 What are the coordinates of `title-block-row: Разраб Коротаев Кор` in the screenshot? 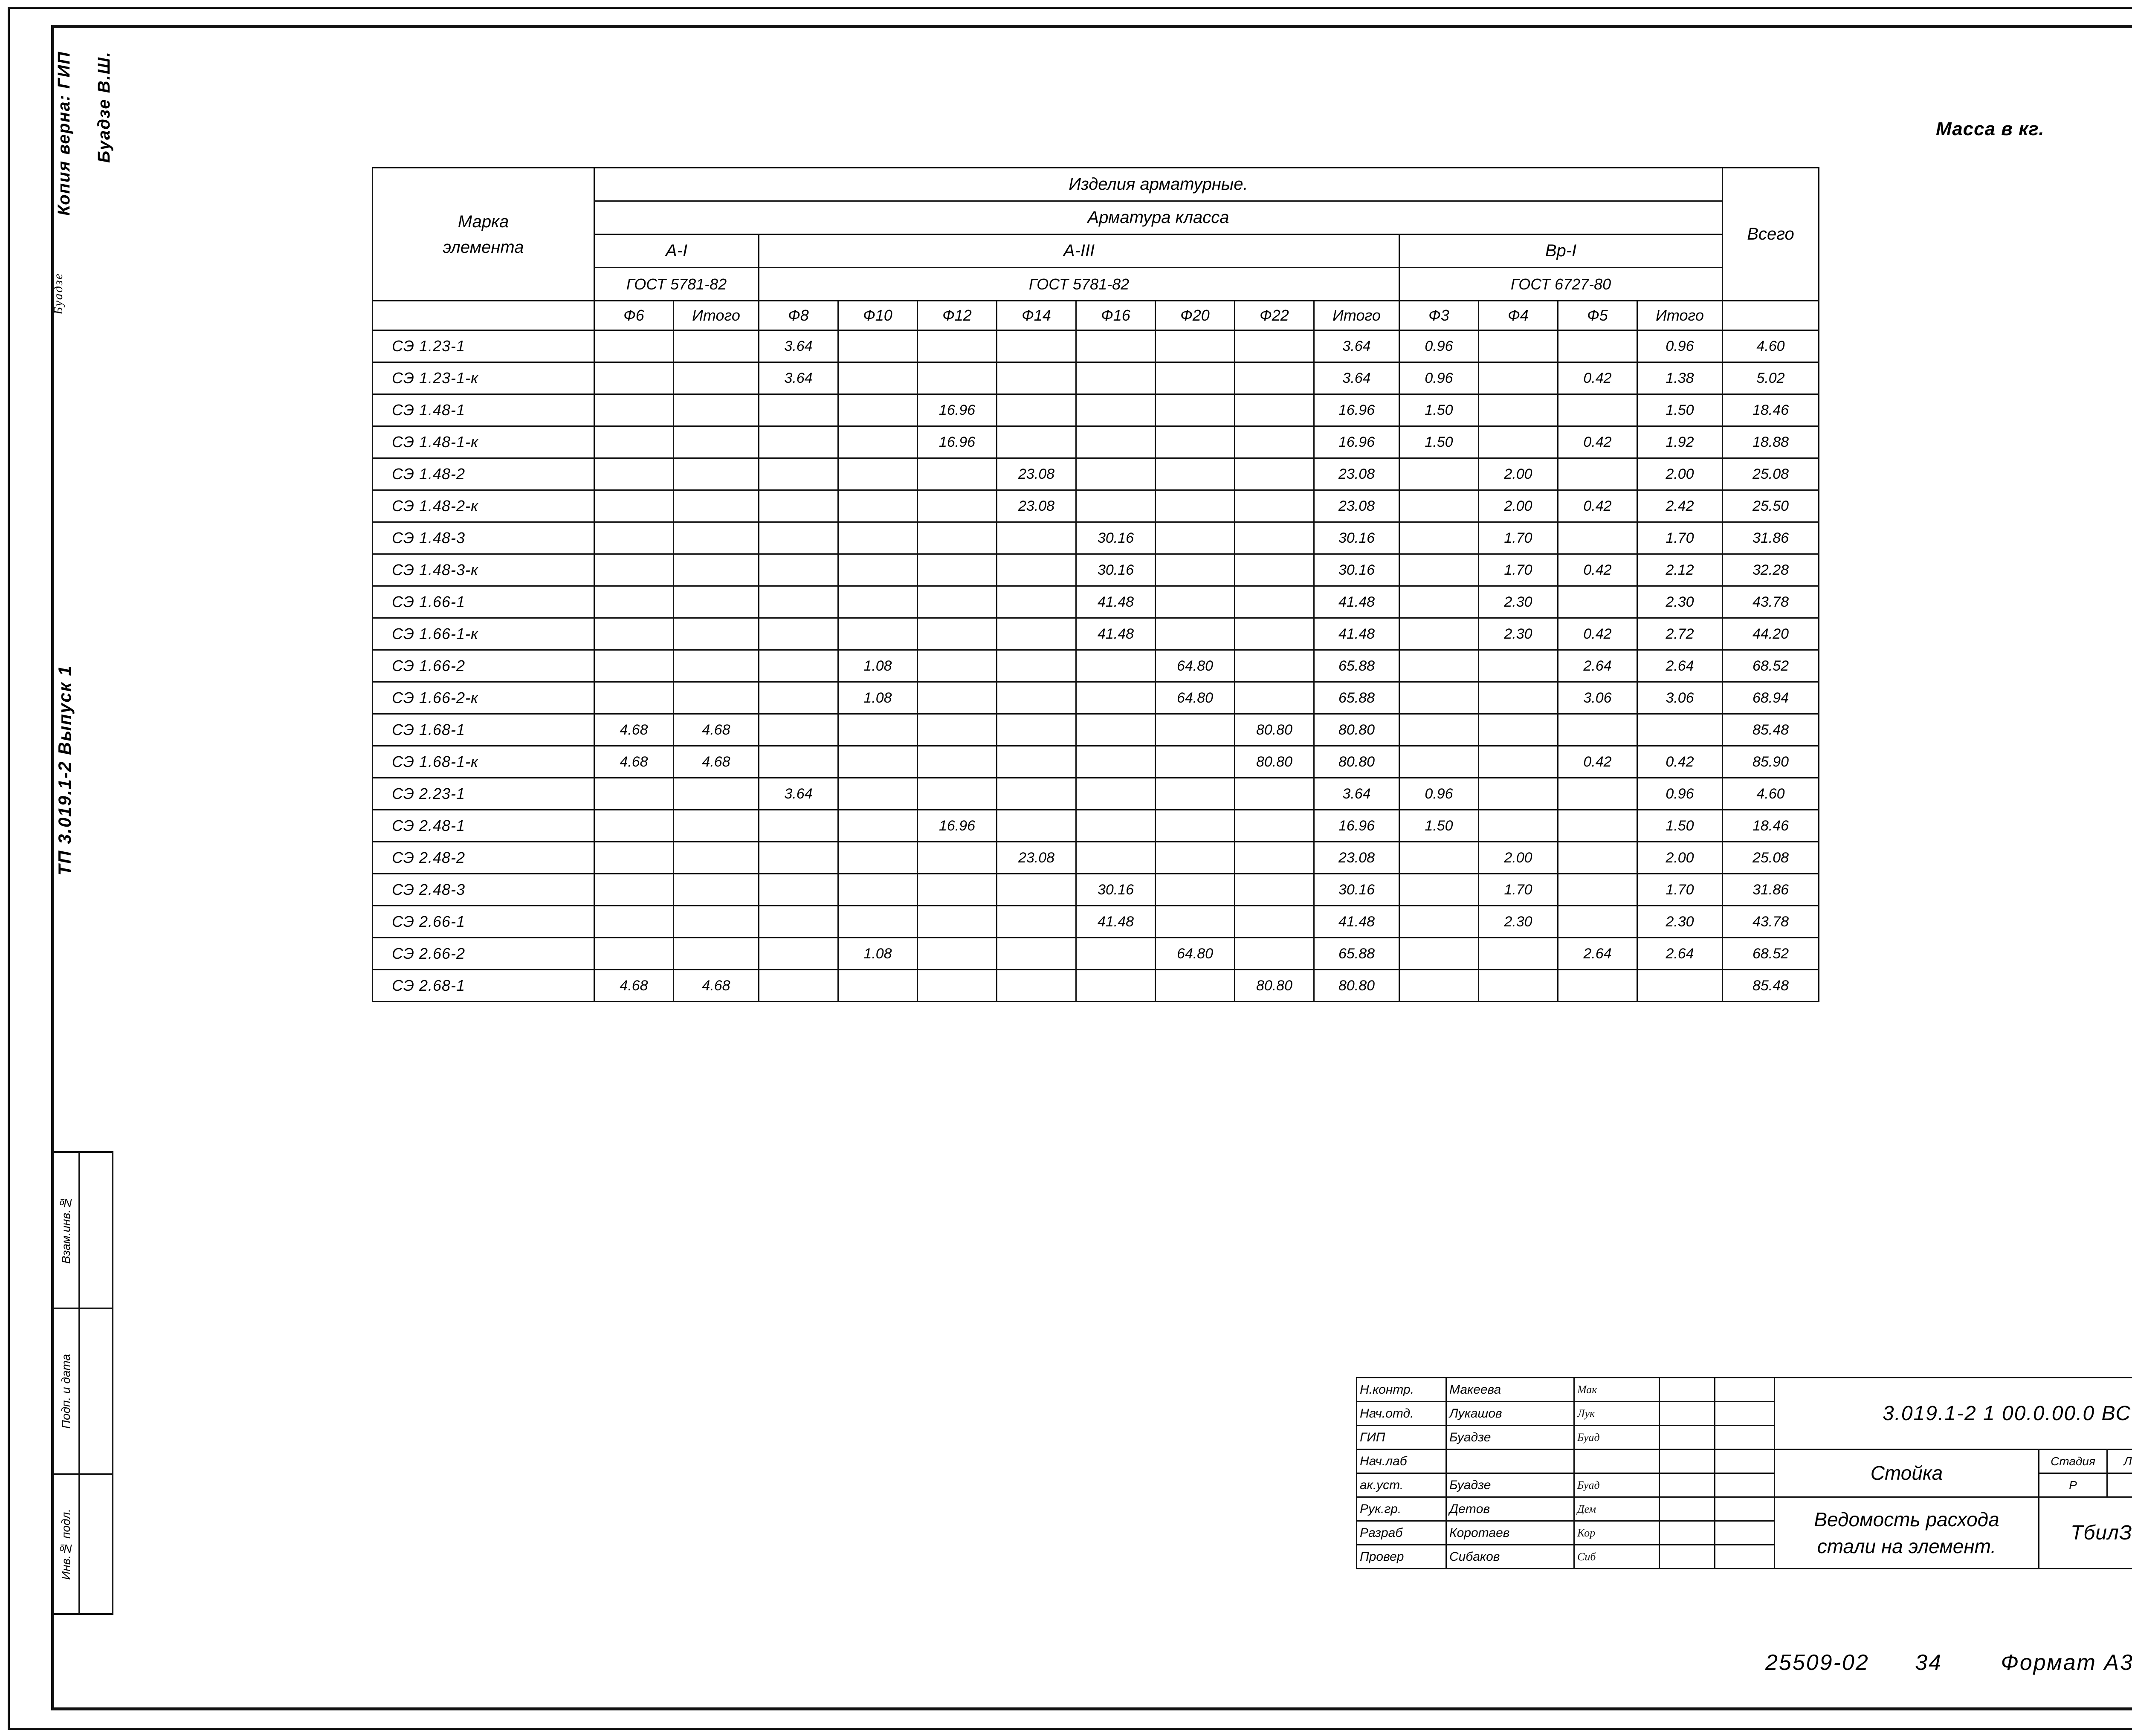 It's located at (1744, 1532).